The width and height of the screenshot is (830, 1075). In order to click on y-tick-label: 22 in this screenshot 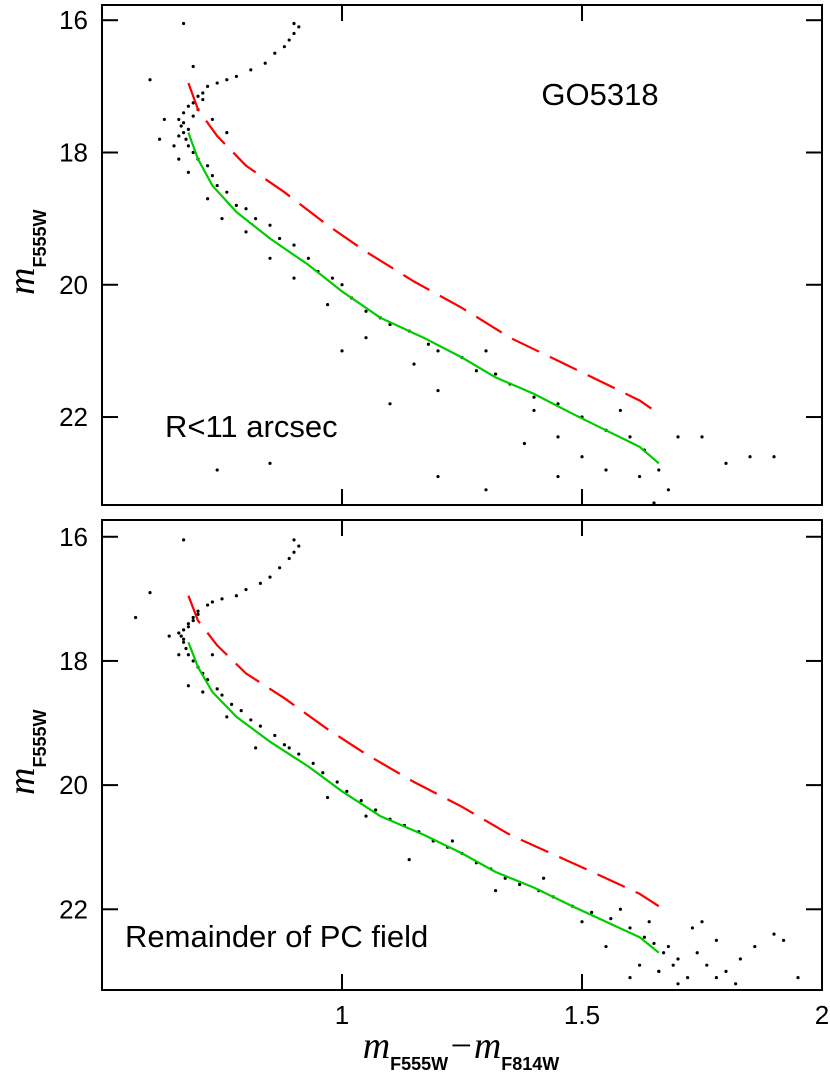, I will do `click(73, 909)`.